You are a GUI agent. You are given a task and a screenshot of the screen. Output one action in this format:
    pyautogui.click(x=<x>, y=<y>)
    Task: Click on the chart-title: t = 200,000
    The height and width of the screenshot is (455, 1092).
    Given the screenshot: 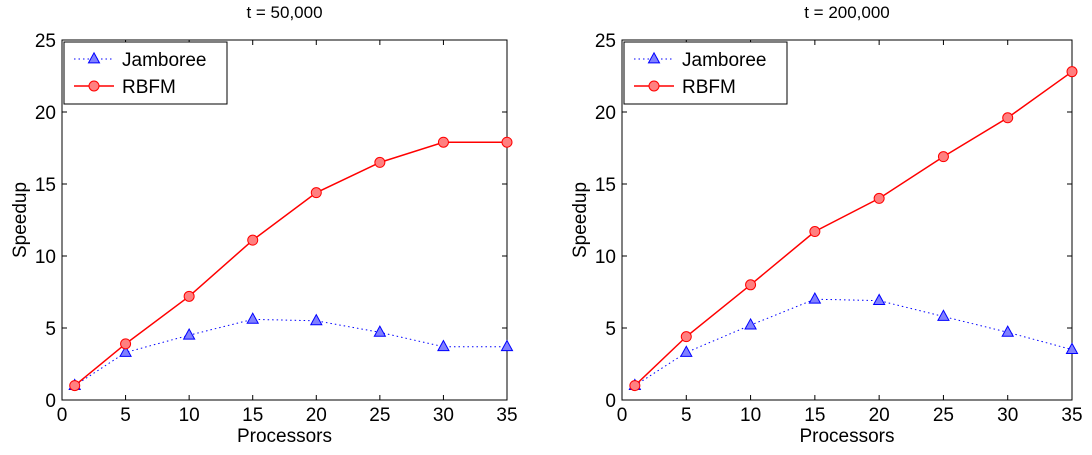 What is the action you would take?
    pyautogui.click(x=847, y=12)
    